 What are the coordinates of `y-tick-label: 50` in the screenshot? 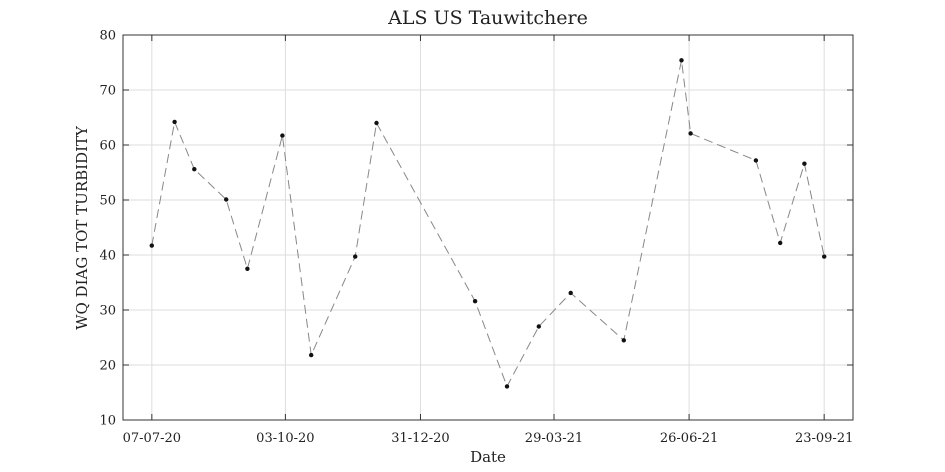 It's located at (107, 201).